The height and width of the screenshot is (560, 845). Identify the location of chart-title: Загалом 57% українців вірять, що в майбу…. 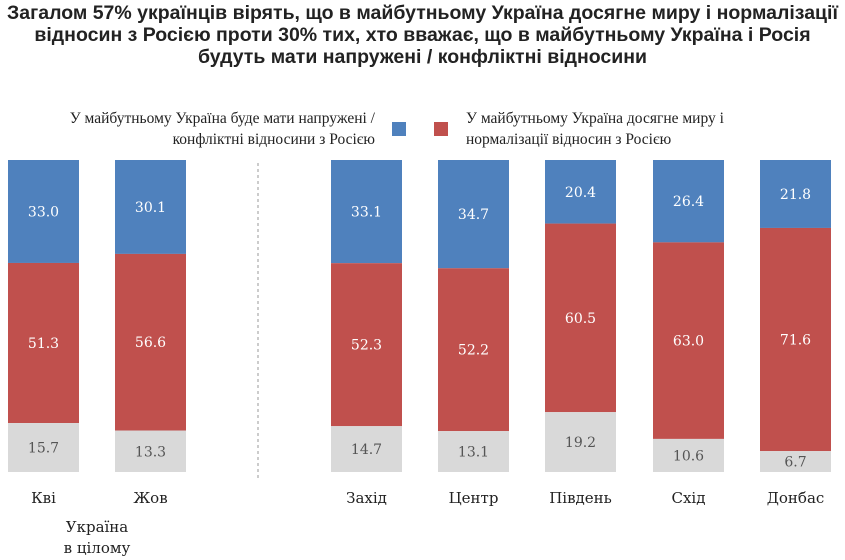
(422, 35).